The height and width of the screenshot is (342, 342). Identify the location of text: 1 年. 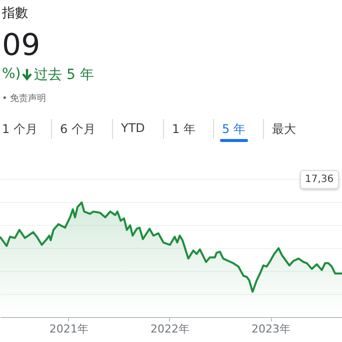
(184, 129).